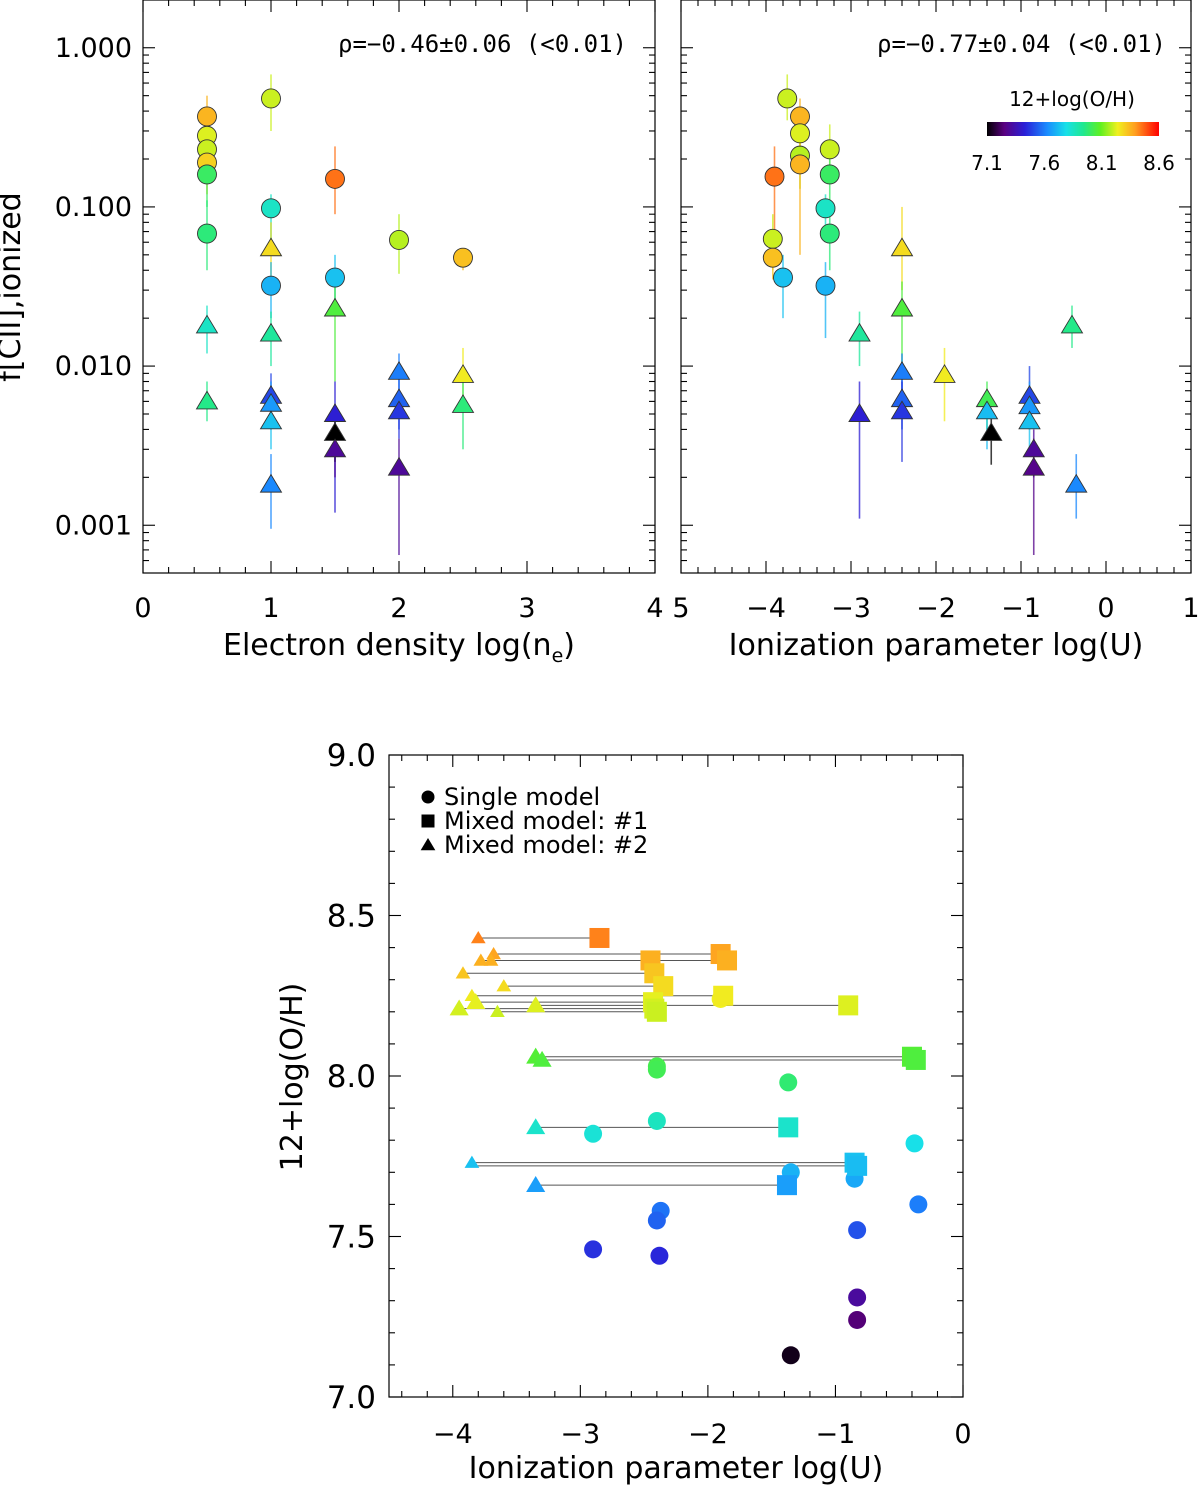 The height and width of the screenshot is (1495, 1200). I want to click on y-tick-label: 8.5, so click(351, 917).